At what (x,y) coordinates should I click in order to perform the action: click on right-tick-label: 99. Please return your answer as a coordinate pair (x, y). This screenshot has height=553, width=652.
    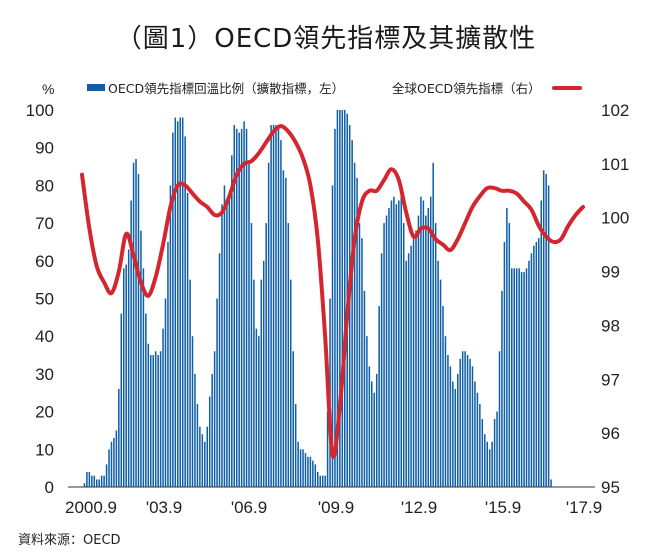
    Looking at the image, I should click on (610, 272).